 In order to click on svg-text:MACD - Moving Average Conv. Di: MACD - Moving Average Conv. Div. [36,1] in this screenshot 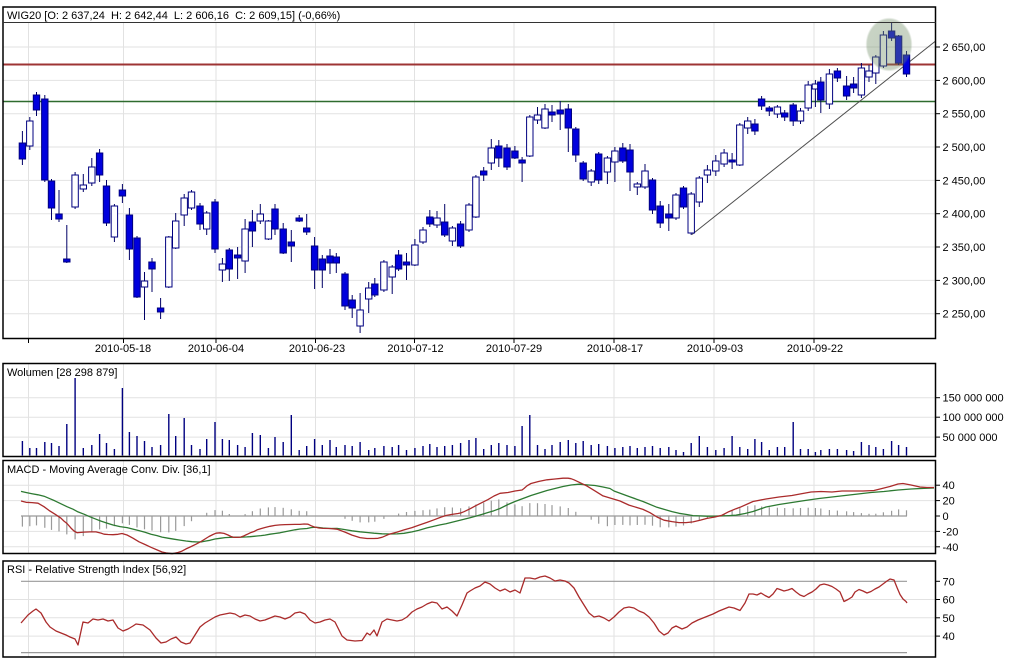, I will do `click(109, 470)`.